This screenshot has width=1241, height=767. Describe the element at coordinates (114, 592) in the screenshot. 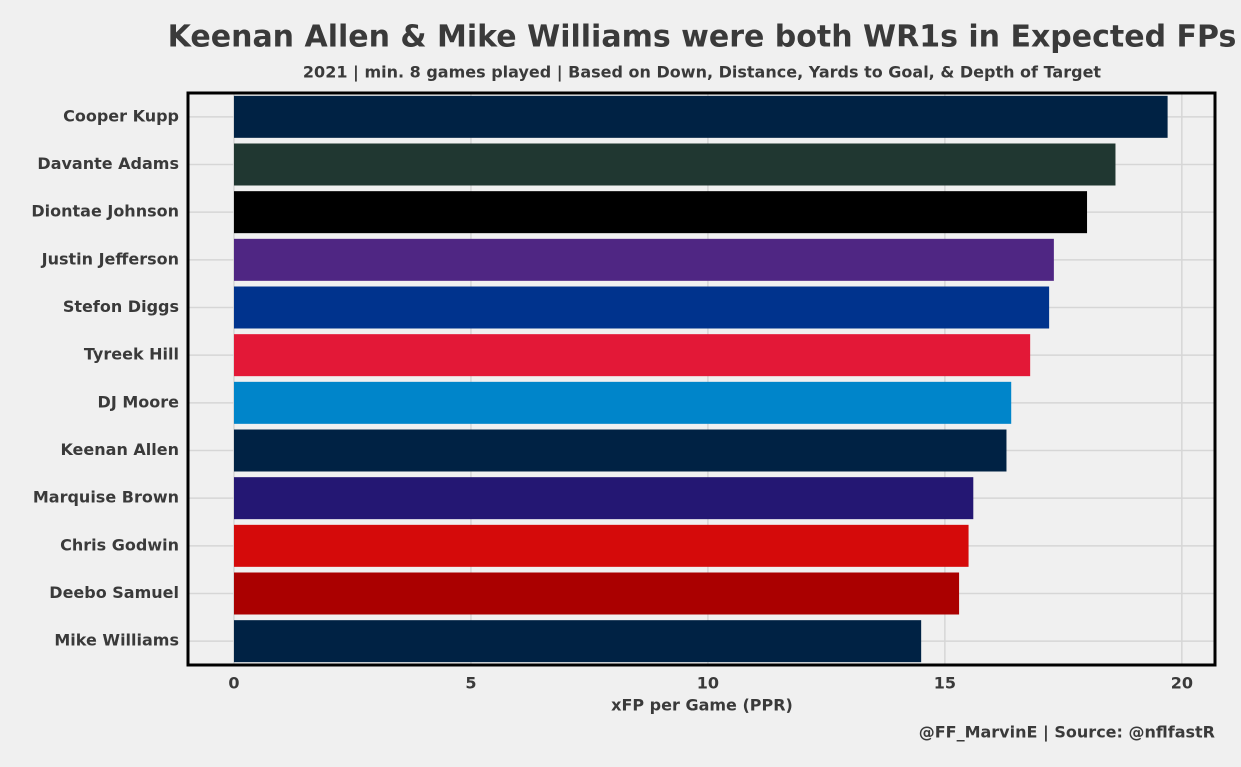

I see `y-tick-label: Deebo Samuel` at that location.